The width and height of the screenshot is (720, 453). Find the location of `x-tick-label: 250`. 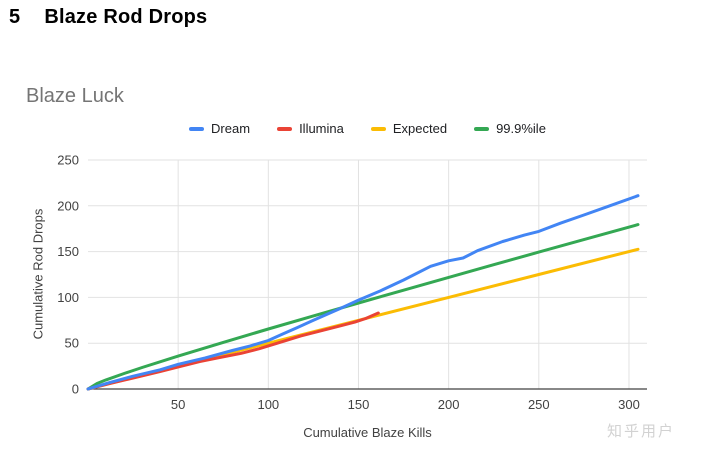

x-tick-label: 250 is located at coordinates (539, 404).